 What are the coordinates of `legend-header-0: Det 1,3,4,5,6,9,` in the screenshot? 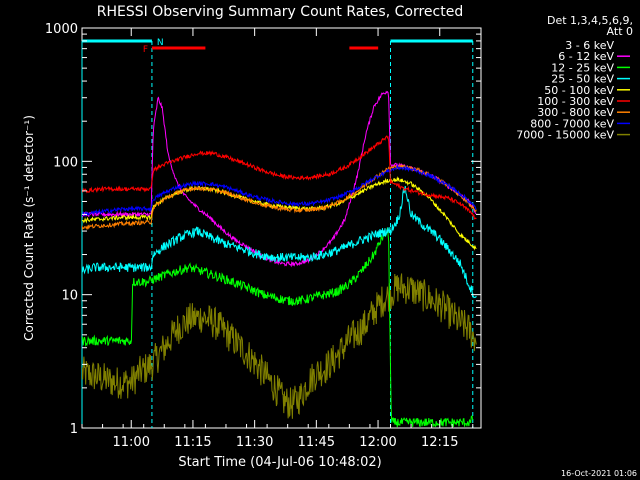 It's located at (590, 20).